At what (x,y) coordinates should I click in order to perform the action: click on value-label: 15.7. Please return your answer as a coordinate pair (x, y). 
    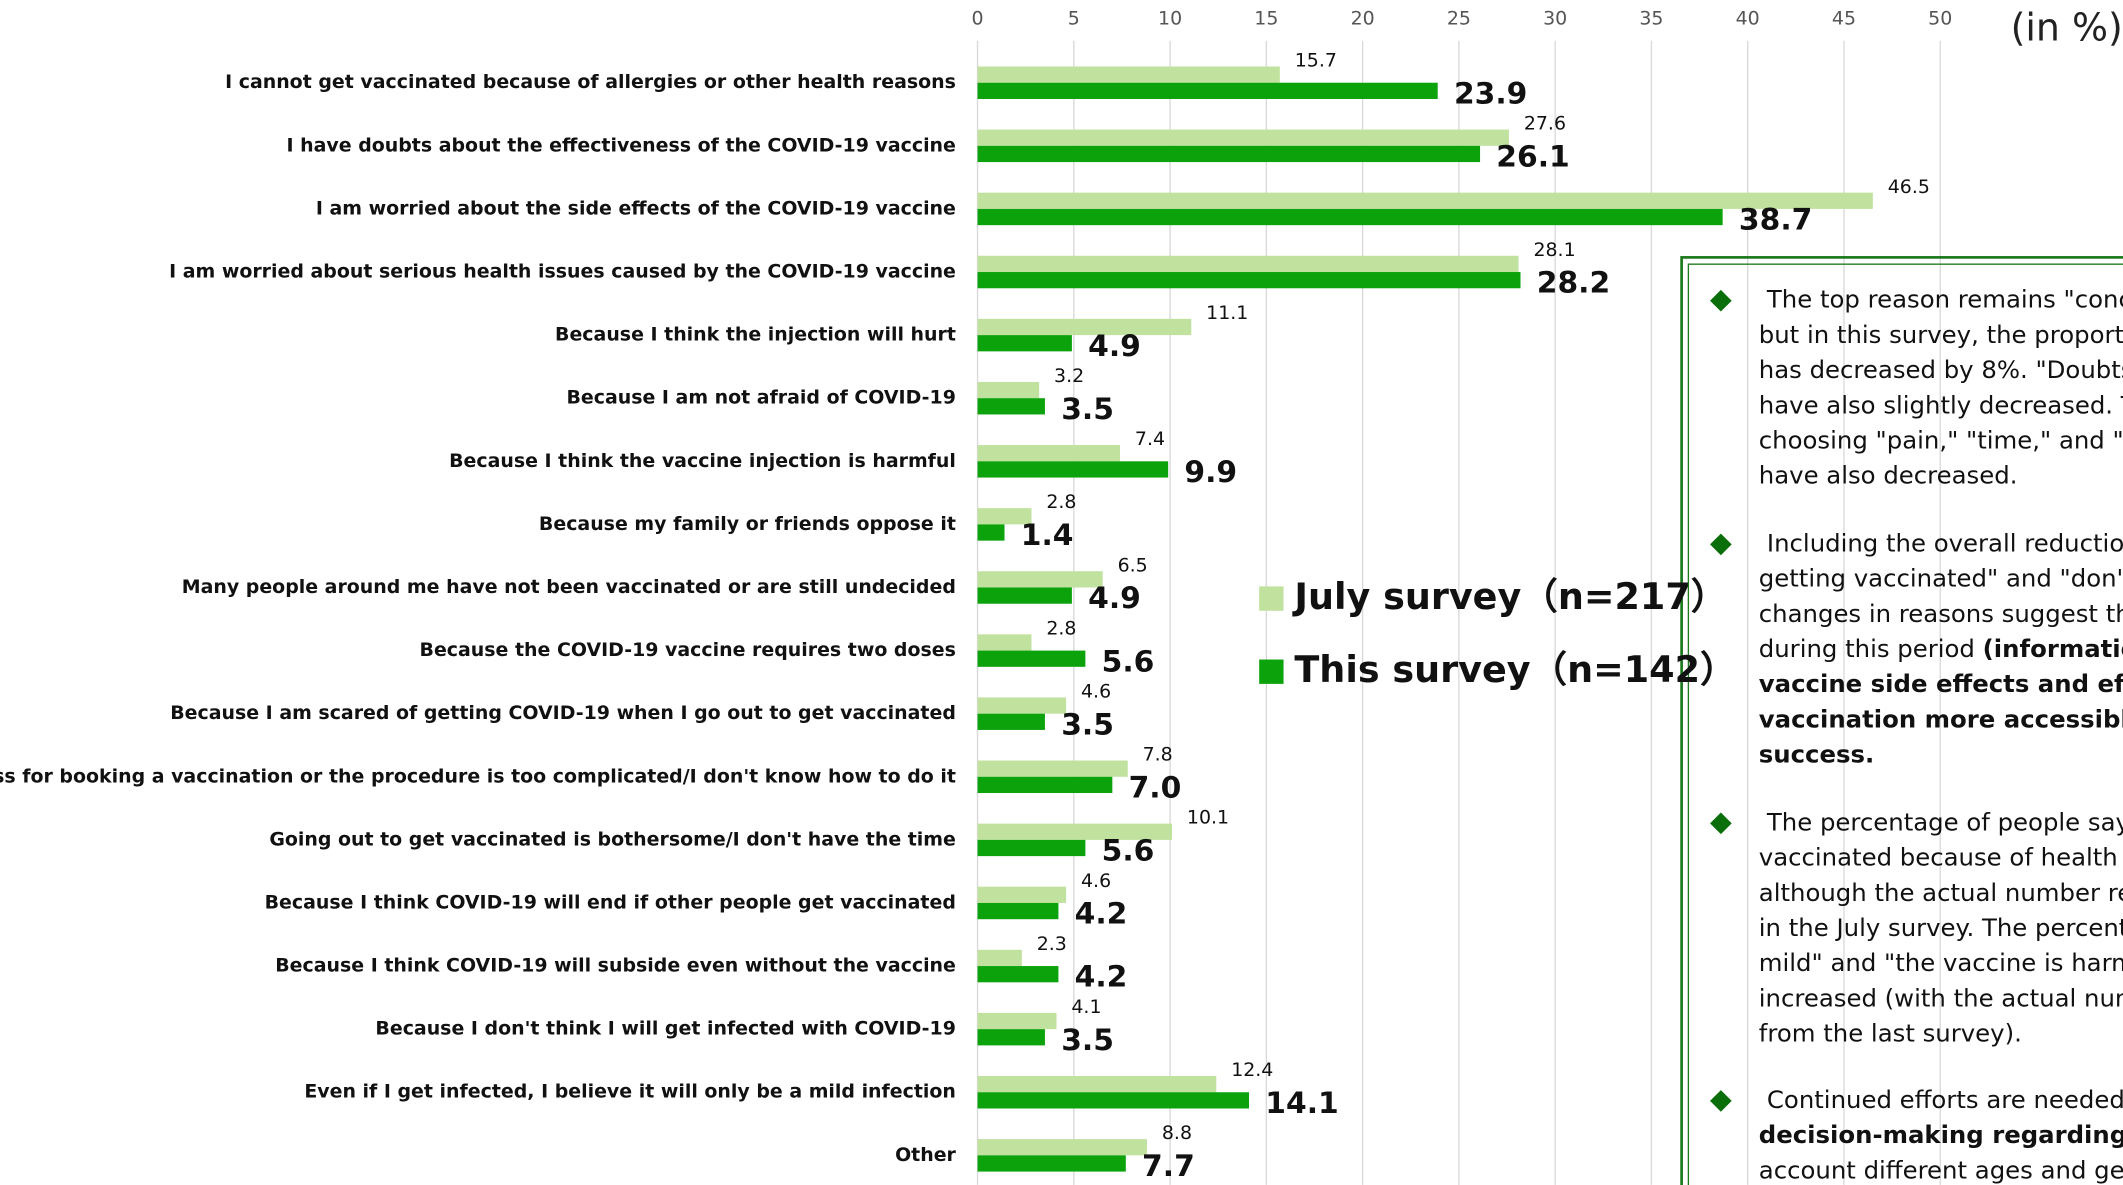
    Looking at the image, I should click on (1316, 61).